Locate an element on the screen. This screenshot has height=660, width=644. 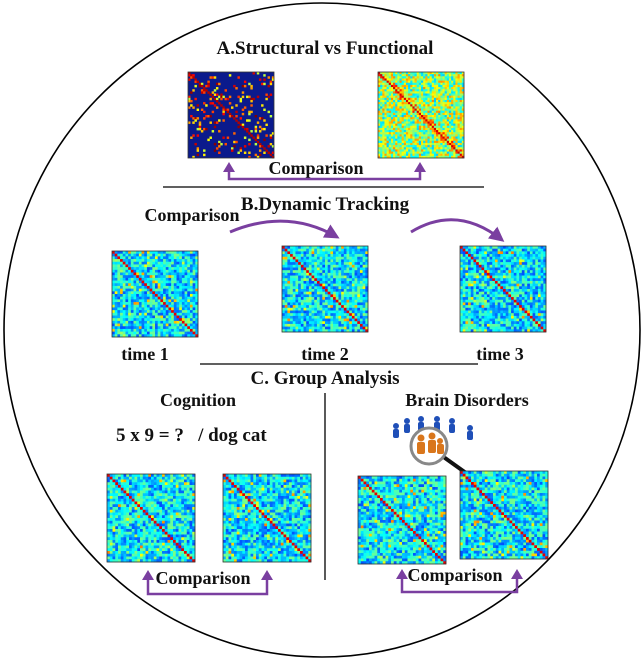
time2-matrix is located at coordinates (325, 289).